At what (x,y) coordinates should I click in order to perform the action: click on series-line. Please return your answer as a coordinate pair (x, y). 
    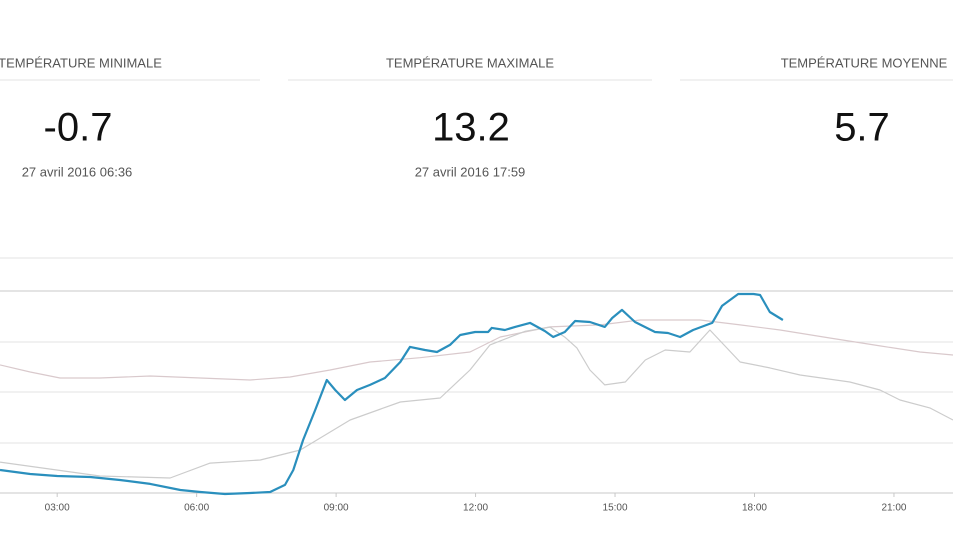
    Looking at the image, I should click on (476, 350).